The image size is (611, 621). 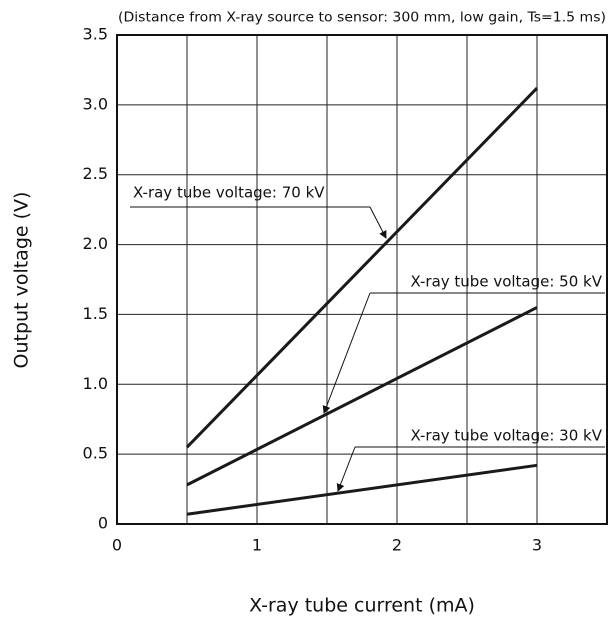 I want to click on series-label: X-ray tube voltage: 50 kV, so click(x=506, y=282).